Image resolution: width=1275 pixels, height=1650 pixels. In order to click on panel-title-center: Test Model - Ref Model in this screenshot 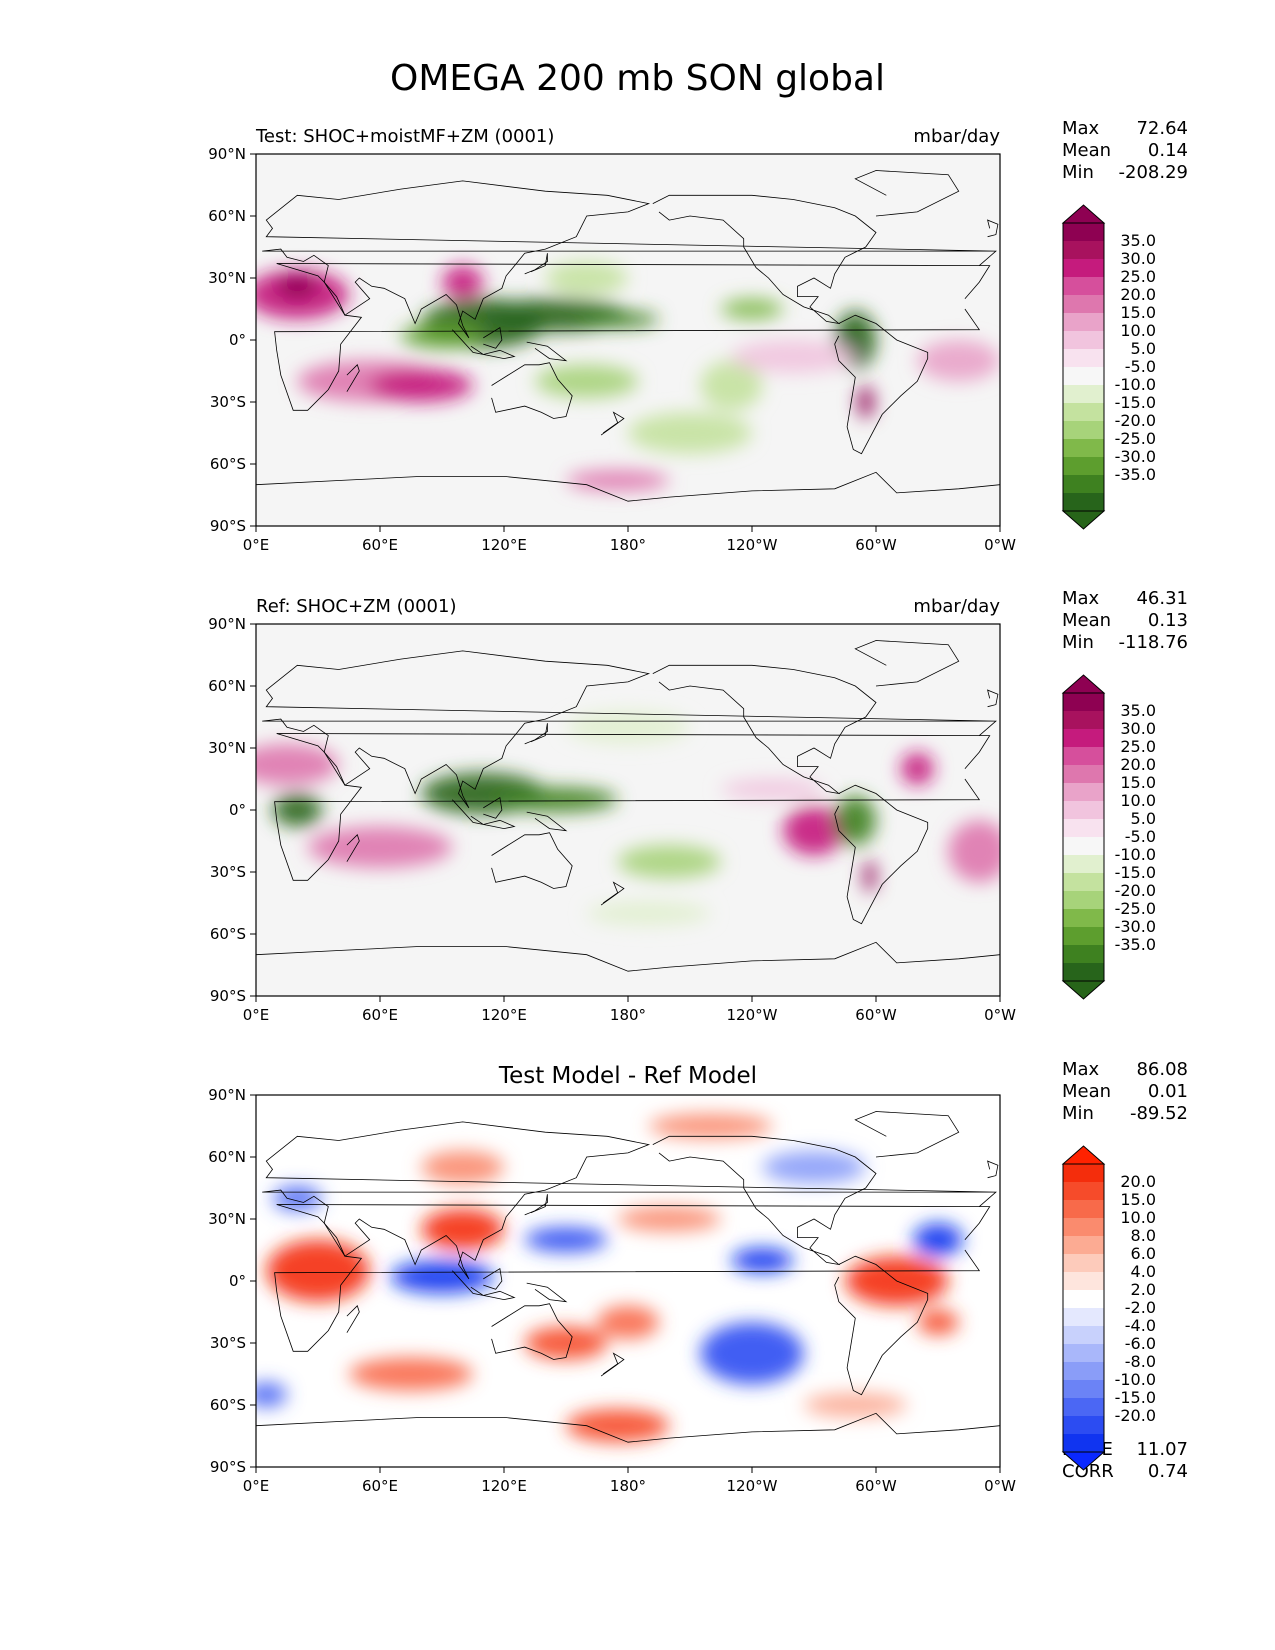, I will do `click(627, 1076)`.